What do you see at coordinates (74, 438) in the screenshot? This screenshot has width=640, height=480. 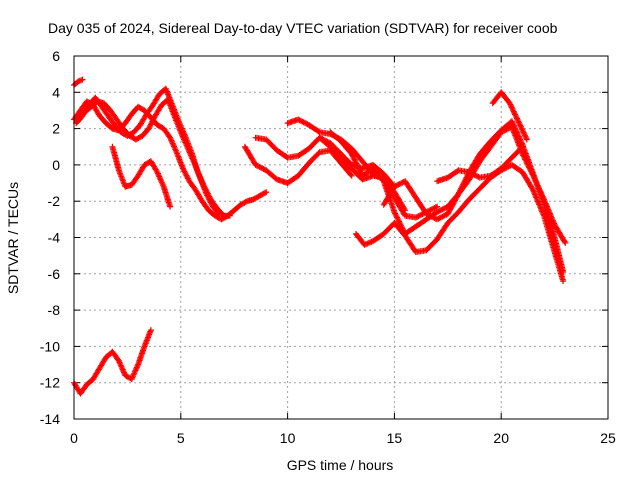 I see `x-tick-label: 0` at bounding box center [74, 438].